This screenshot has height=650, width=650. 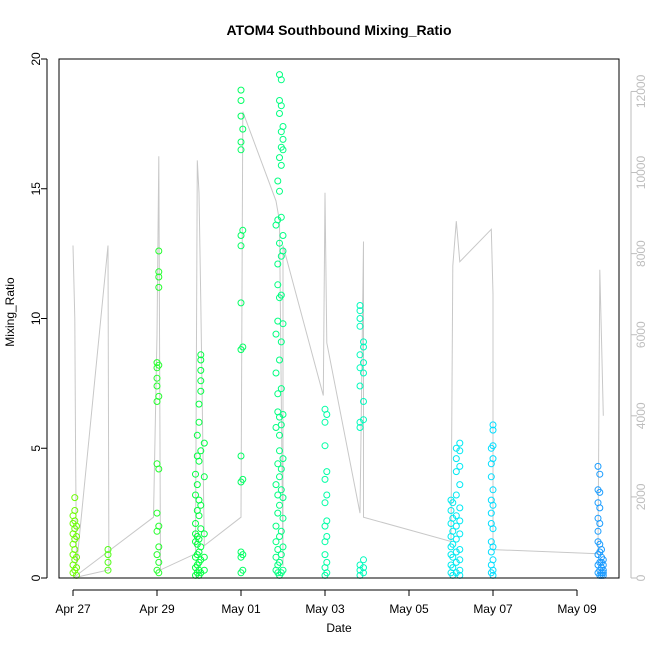 What do you see at coordinates (36, 189) in the screenshot?
I see `y-tick-label: 15` at bounding box center [36, 189].